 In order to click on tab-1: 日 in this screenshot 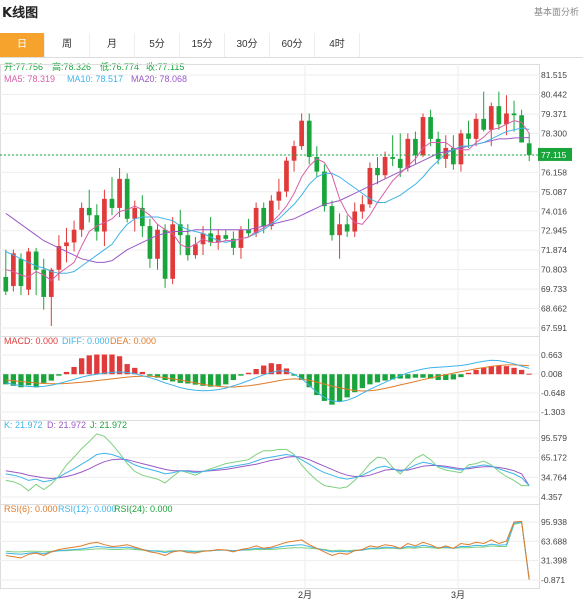, I will do `click(22, 45)`.